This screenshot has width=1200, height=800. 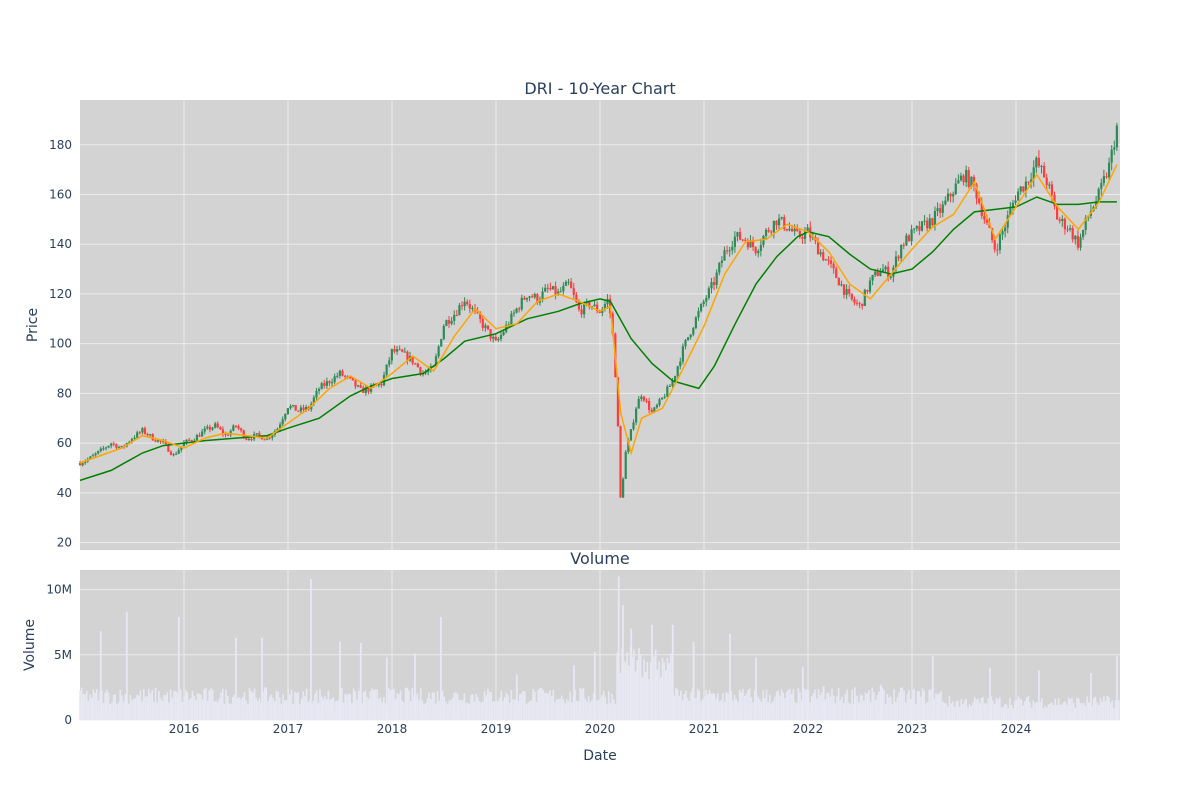 What do you see at coordinates (30, 645) in the screenshot?
I see `volume-axis-title: Volume` at bounding box center [30, 645].